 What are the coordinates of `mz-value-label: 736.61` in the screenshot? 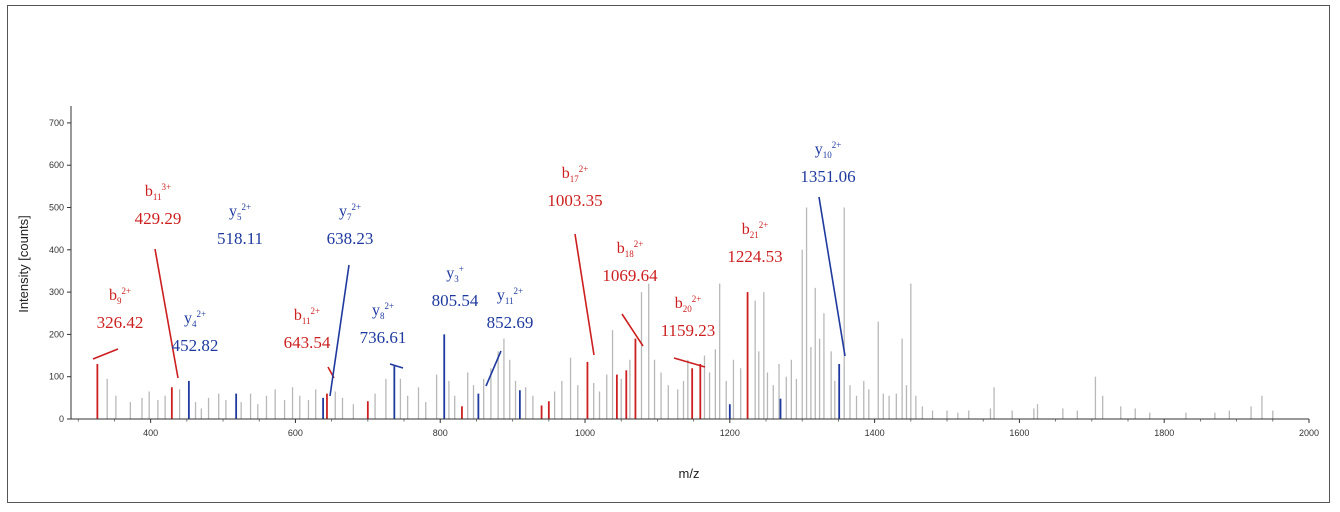 It's located at (383, 337).